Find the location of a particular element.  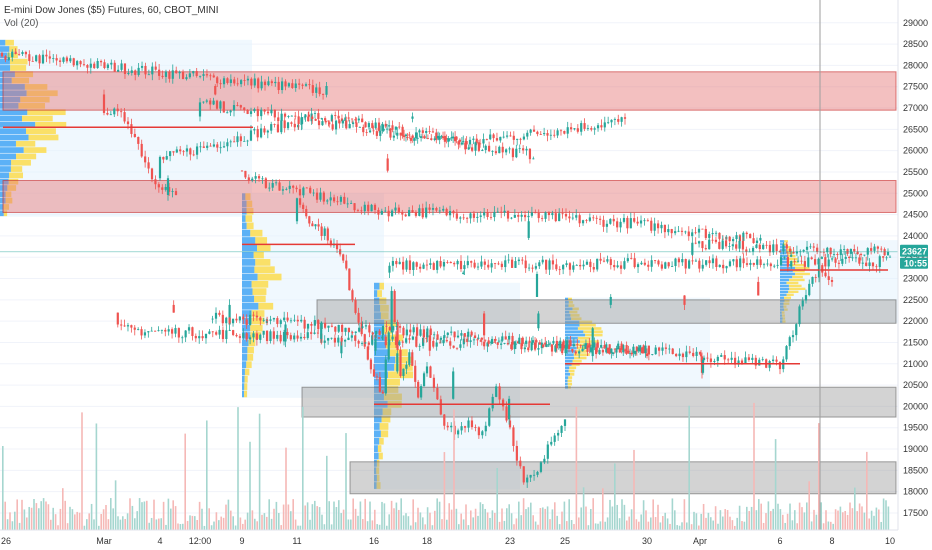

price-tick-label: 28000 is located at coordinates (915, 65).